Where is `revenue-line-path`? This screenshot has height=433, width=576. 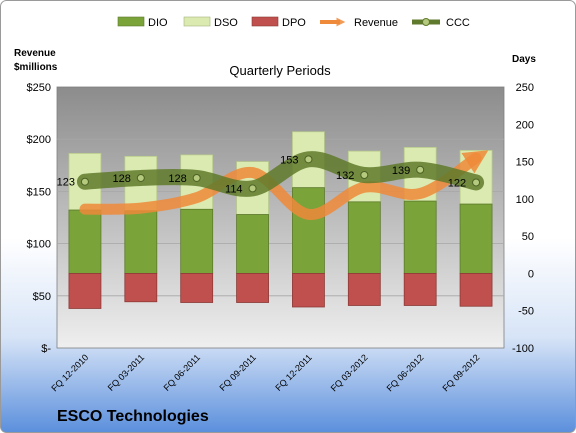 revenue-line-path is located at coordinates (284, 185).